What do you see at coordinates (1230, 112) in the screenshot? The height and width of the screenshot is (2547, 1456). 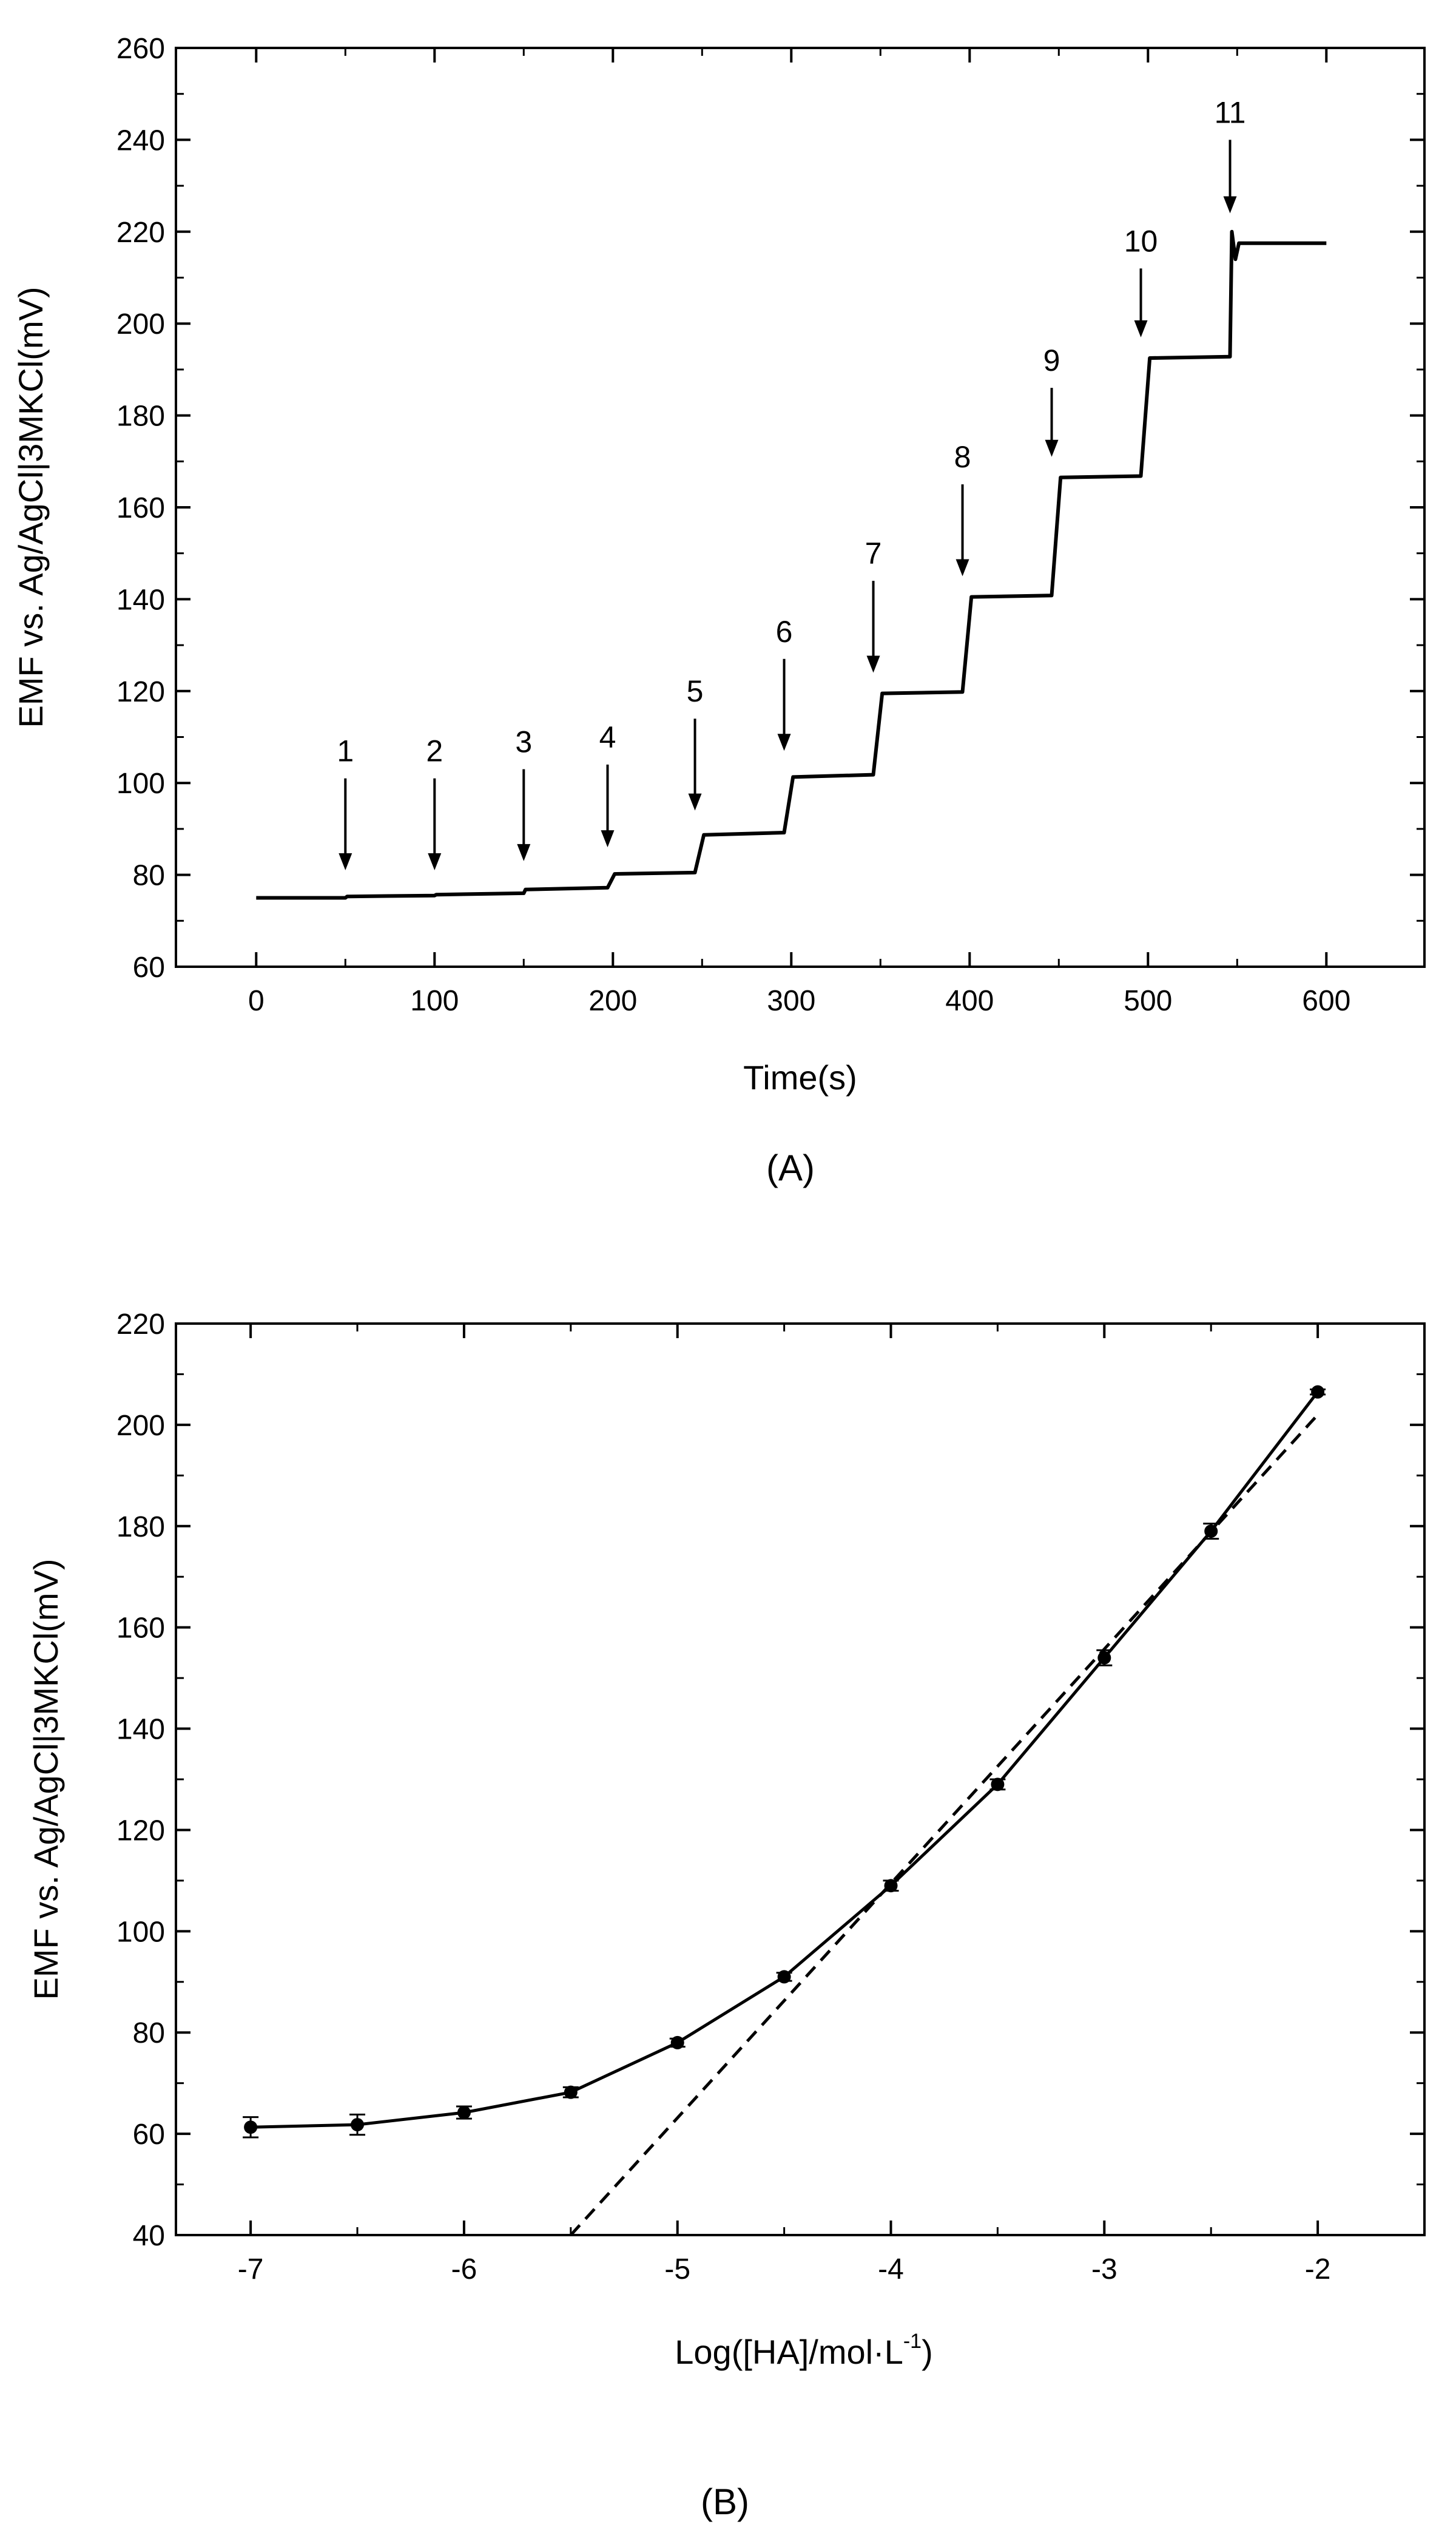 I see `arrow-label: 11` at bounding box center [1230, 112].